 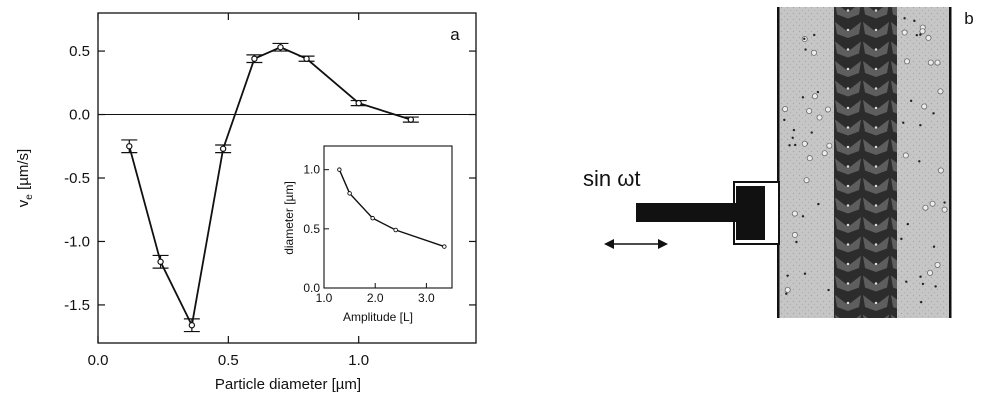 I want to click on inset-ticks: 1.0 2.0 3.0 0.0 0.5 1.0, so click(x=369, y=234).